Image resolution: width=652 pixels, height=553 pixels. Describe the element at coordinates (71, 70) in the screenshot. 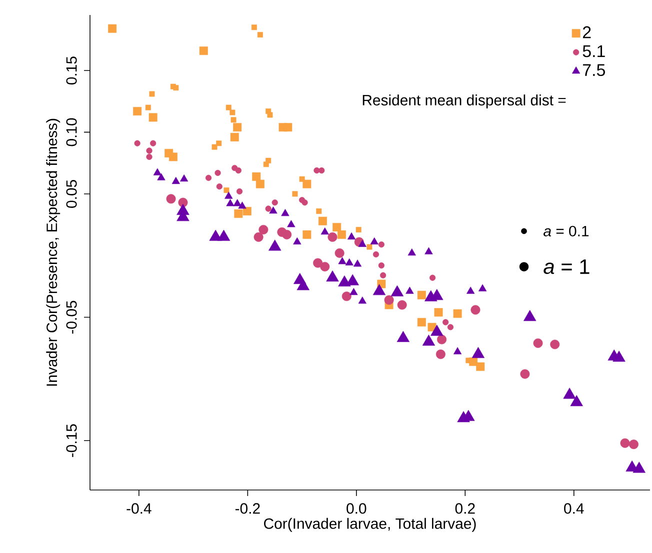

I see `y-tick-label: 0.15` at that location.